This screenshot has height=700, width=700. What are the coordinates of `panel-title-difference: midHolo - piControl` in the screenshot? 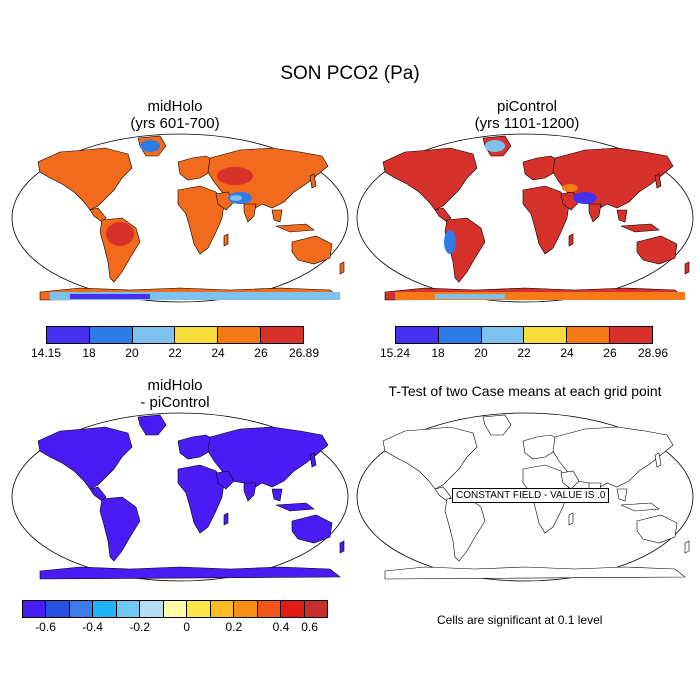 It's located at (175, 394).